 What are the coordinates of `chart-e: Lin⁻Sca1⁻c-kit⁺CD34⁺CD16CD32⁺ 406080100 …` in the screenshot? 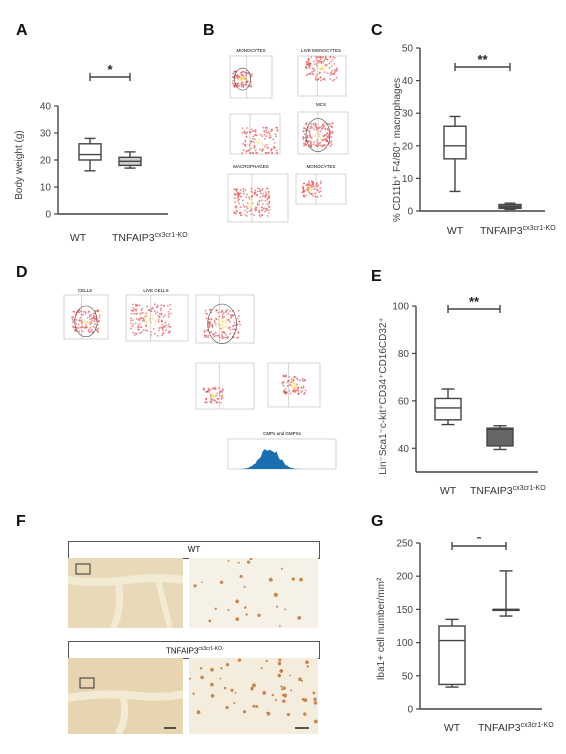 It's located at (462, 396).